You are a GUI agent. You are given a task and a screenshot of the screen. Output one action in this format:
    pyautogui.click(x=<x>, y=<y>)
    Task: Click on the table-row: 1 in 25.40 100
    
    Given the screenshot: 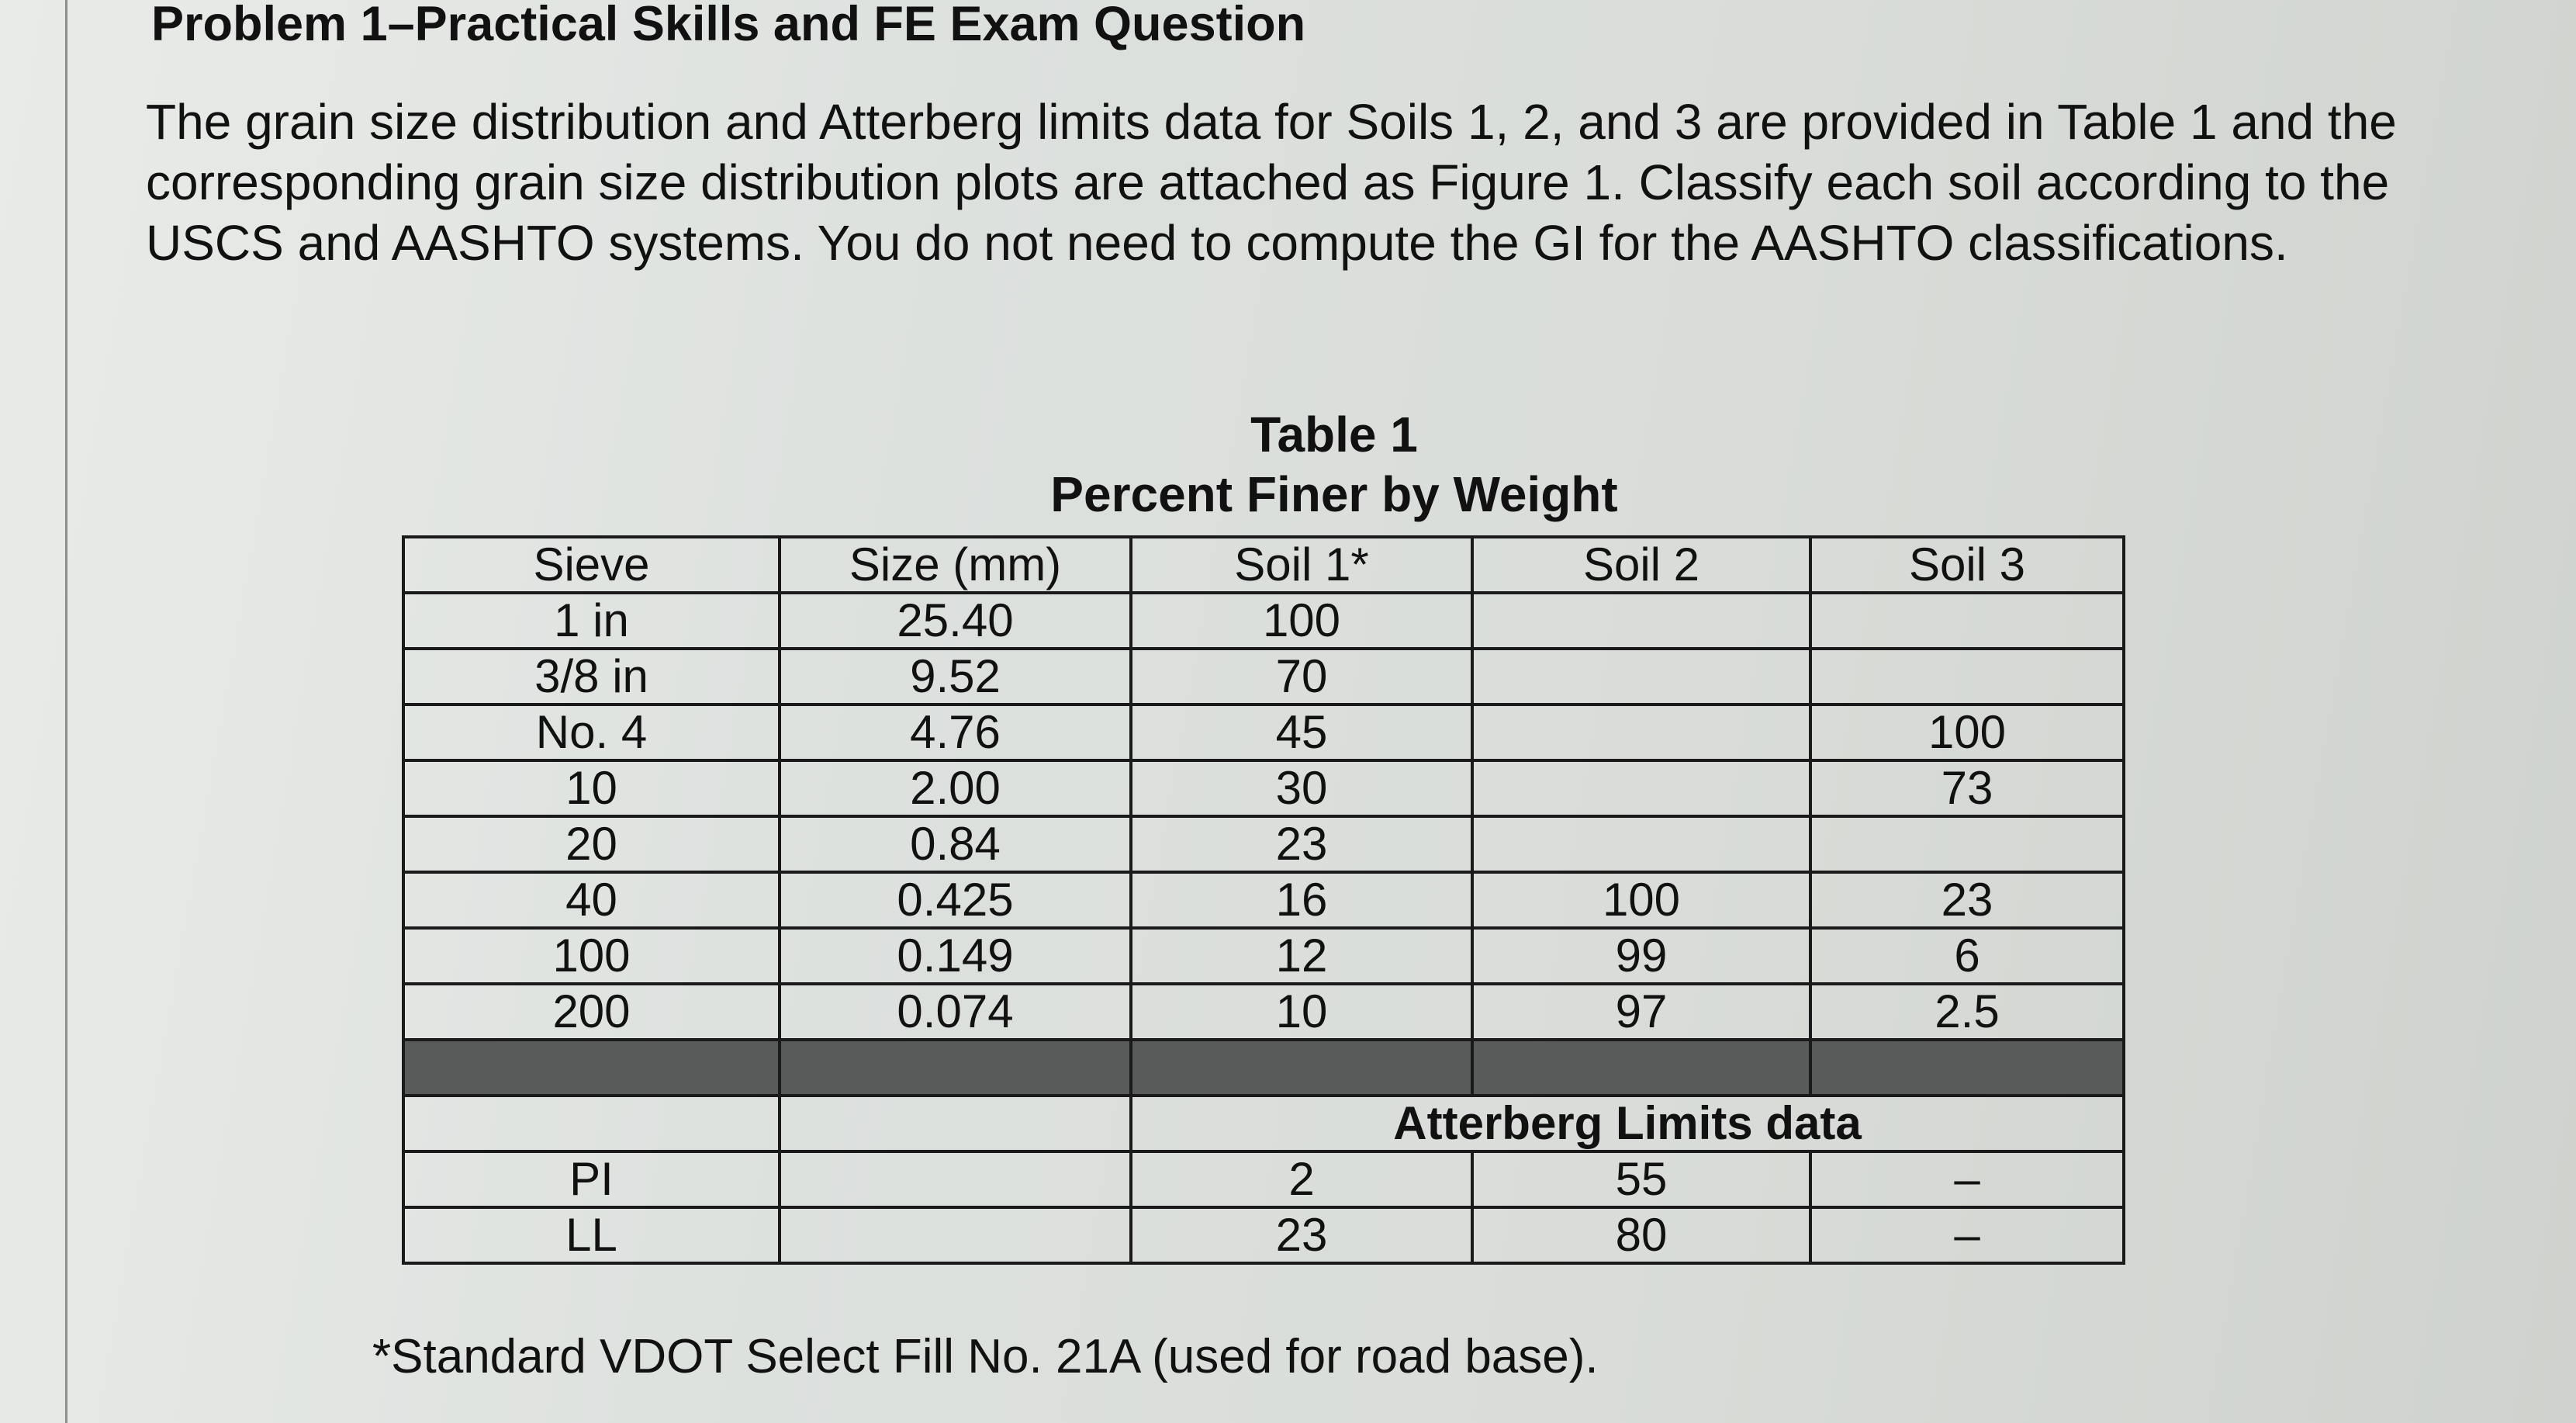 What is the action you would take?
    pyautogui.click(x=1263, y=620)
    